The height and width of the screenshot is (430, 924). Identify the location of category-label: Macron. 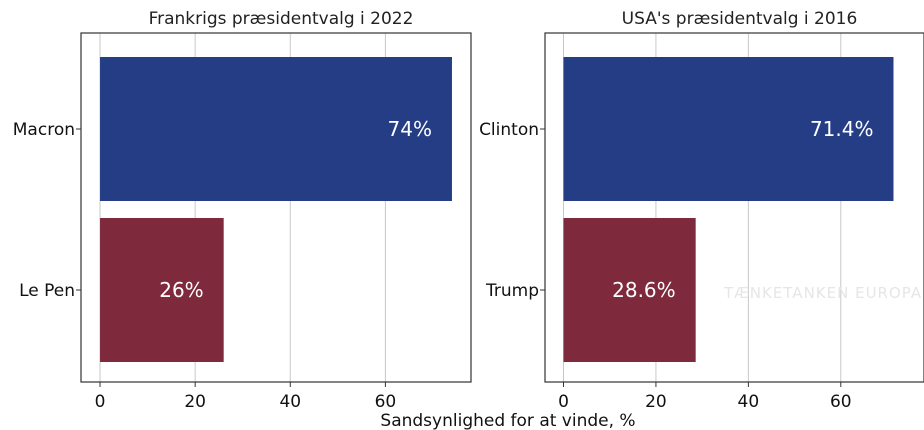
(44, 130).